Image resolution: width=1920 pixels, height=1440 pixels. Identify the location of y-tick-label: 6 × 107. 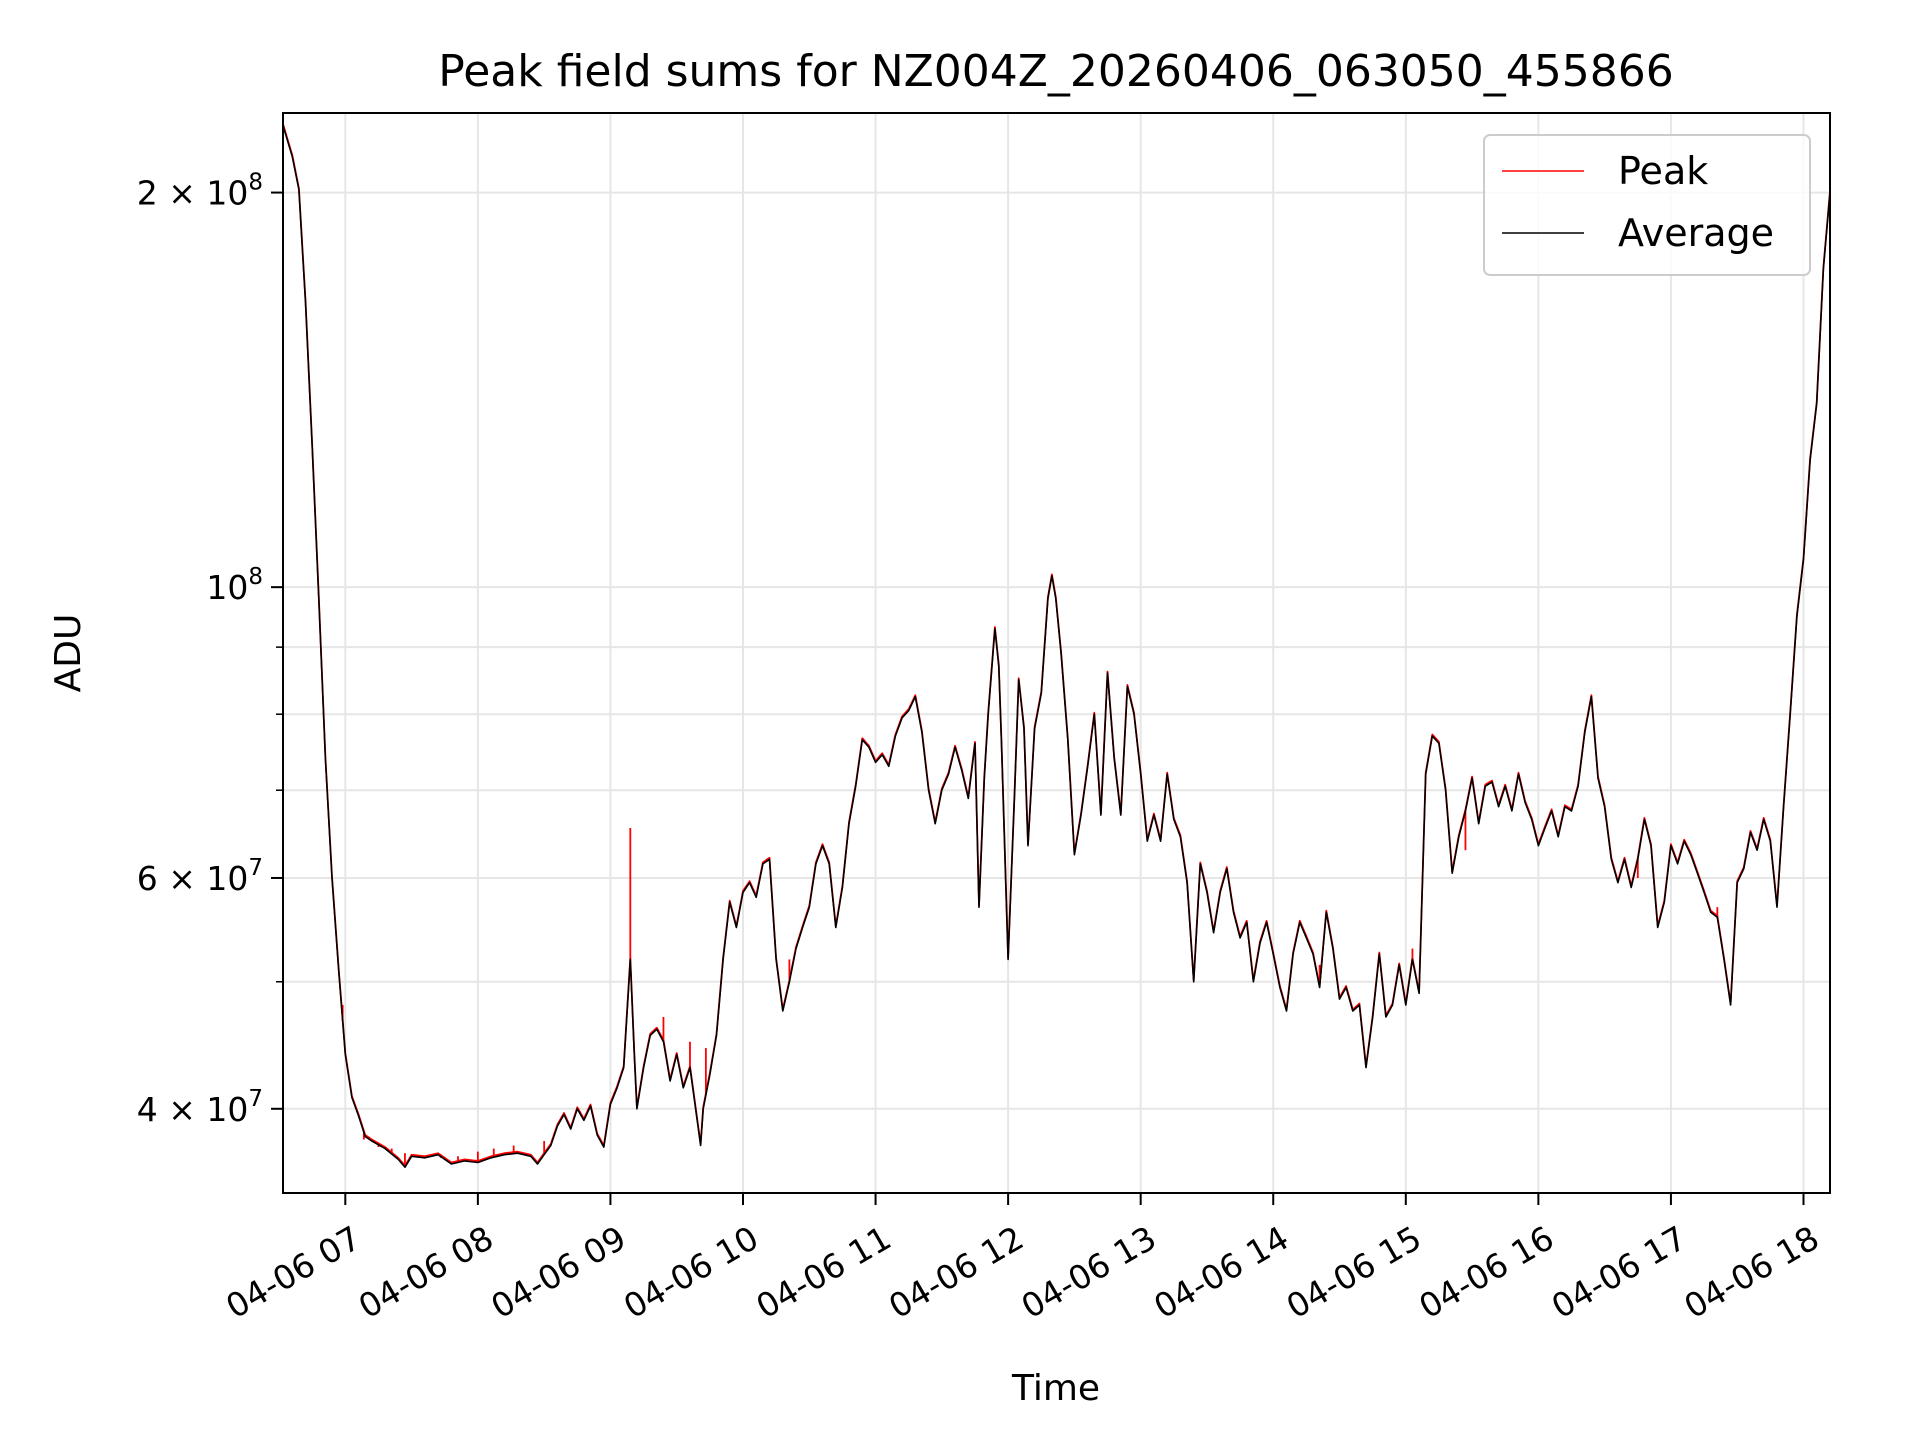
(200, 876).